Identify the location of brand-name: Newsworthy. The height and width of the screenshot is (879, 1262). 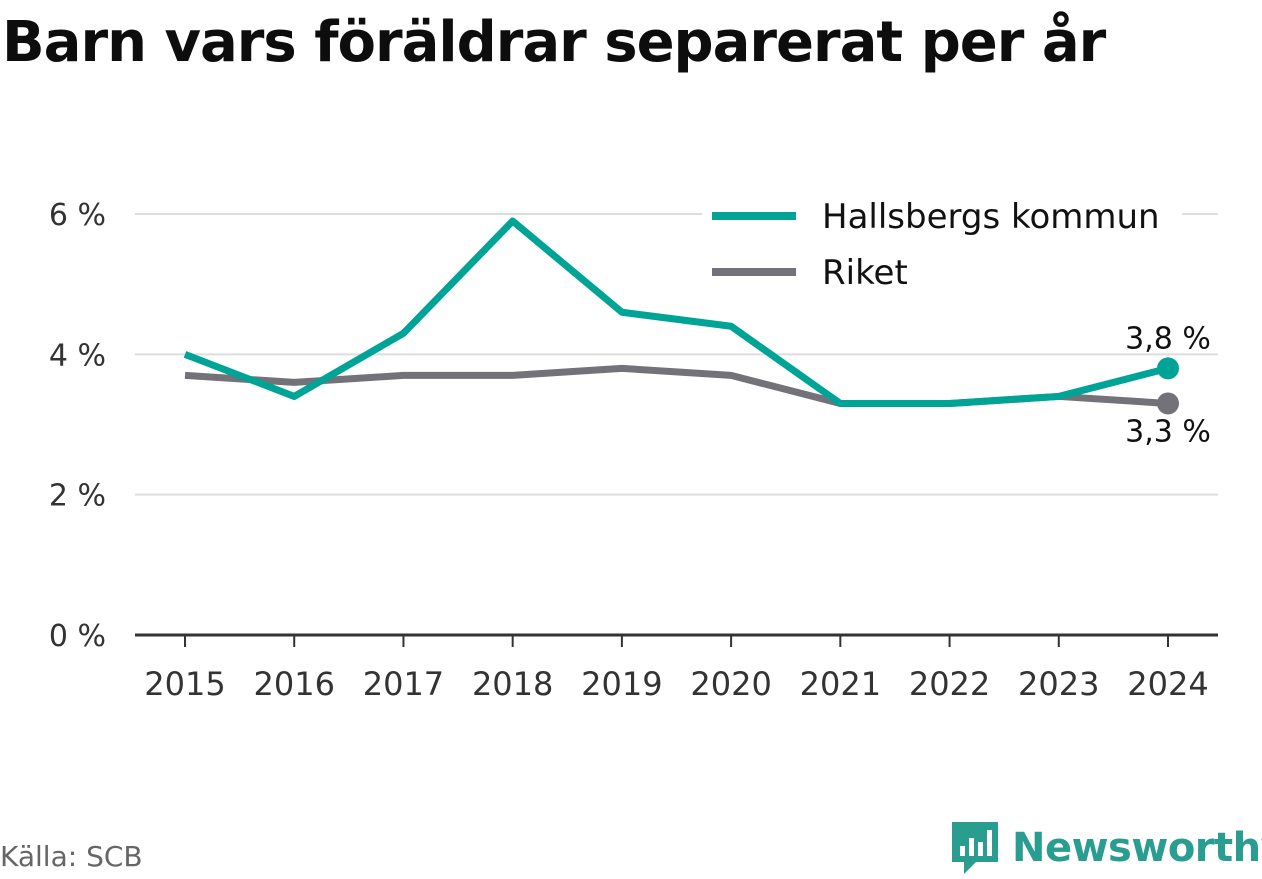
(1137, 848).